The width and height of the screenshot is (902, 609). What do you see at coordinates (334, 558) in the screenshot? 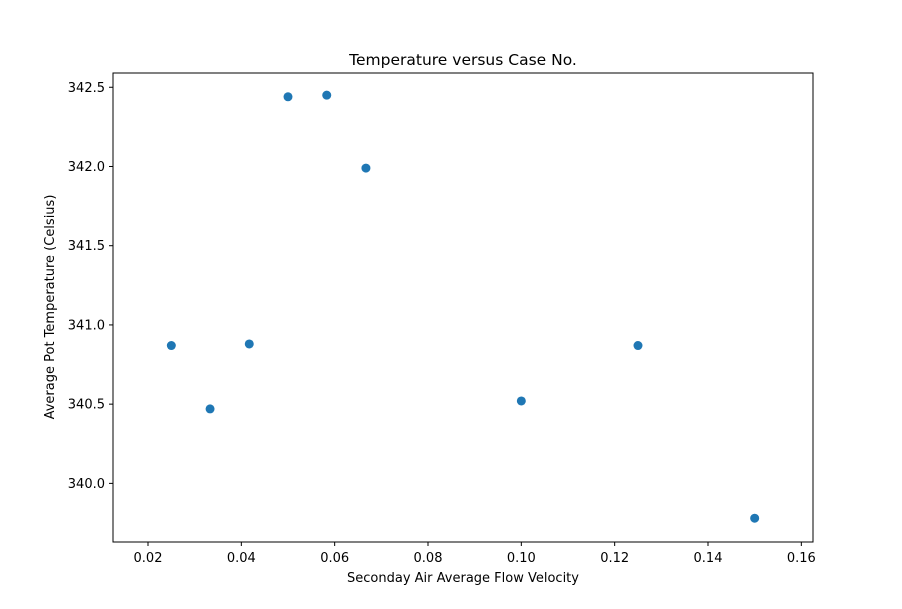
I see `x-tick-label: 0.06` at bounding box center [334, 558].